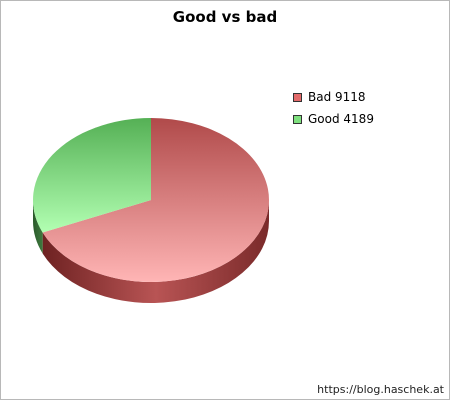 This screenshot has width=450, height=400. What do you see at coordinates (337, 97) in the screenshot?
I see `legend-label-bad: Bad 9118` at bounding box center [337, 97].